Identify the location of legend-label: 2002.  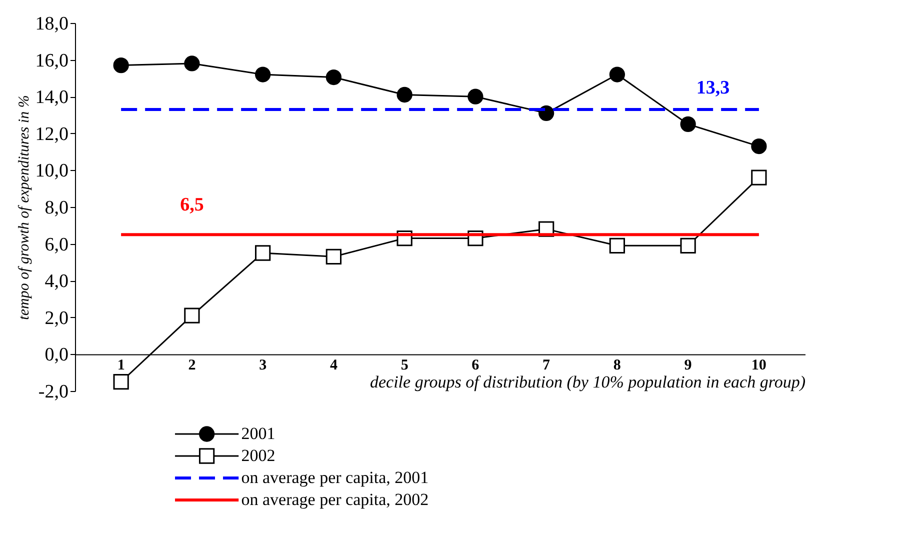
(258, 455).